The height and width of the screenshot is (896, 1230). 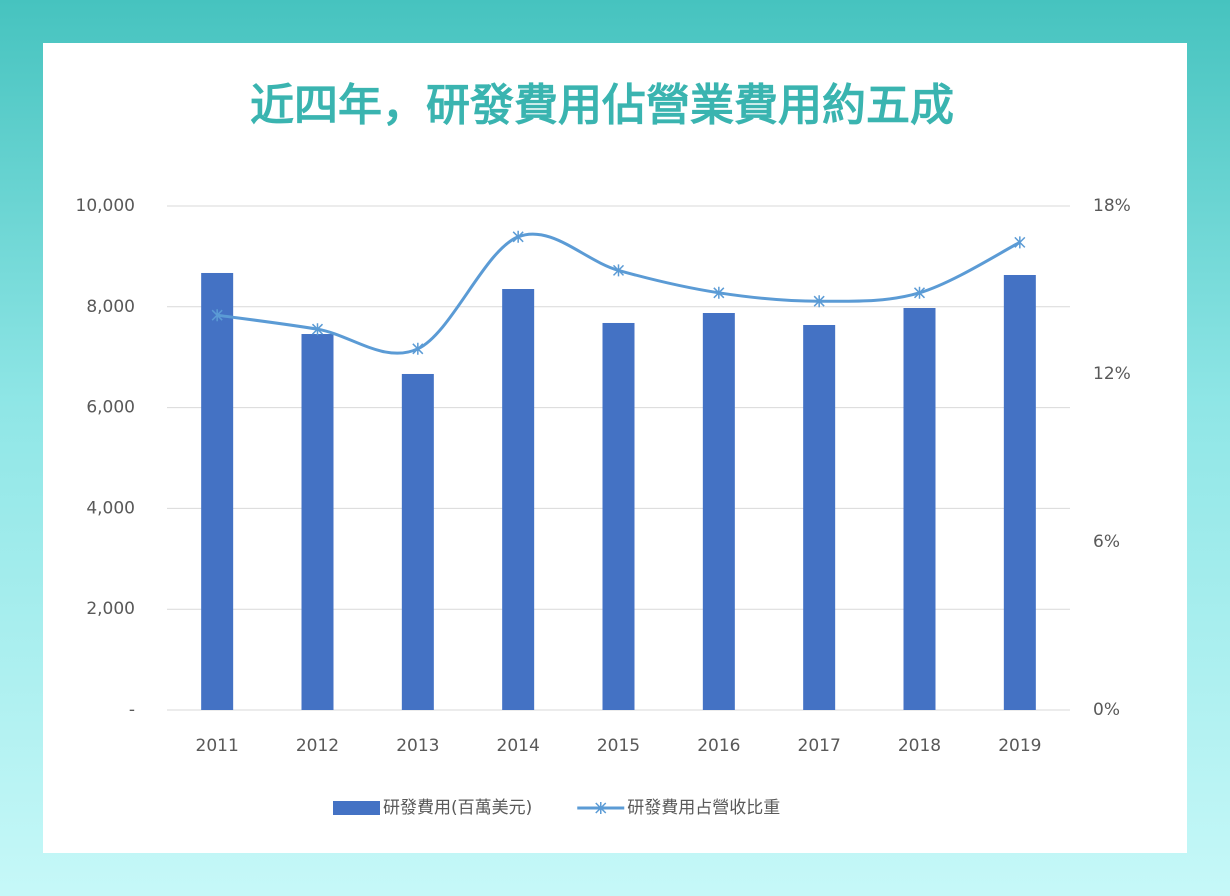 What do you see at coordinates (618, 746) in the screenshot?
I see `x-tick-label: 2015` at bounding box center [618, 746].